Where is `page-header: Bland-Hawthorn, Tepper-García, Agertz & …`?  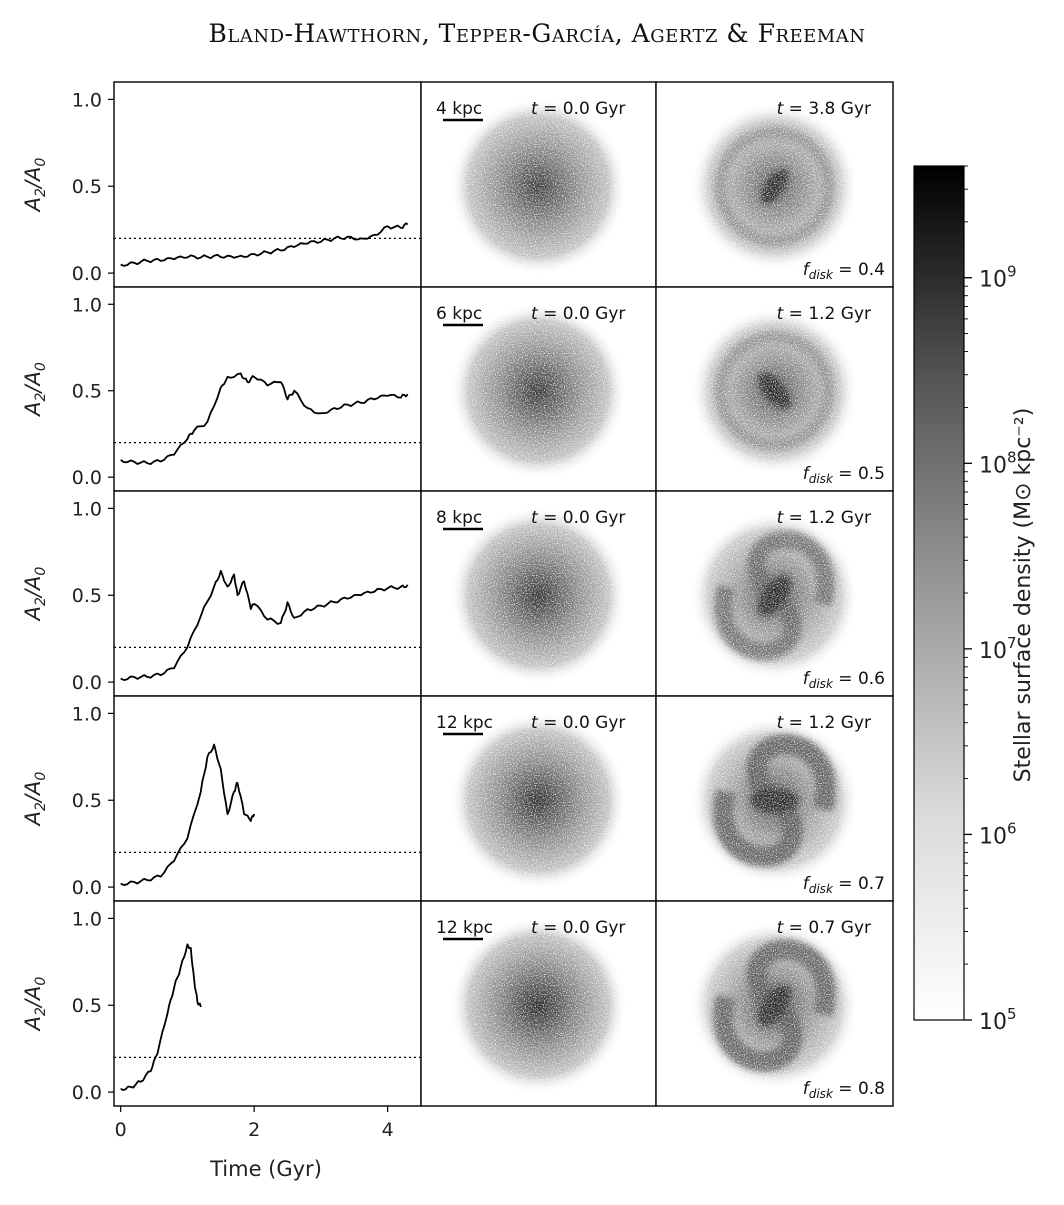 page-header: Bland-Hawthorn, Tepper-García, Agertz & … is located at coordinates (537, 33).